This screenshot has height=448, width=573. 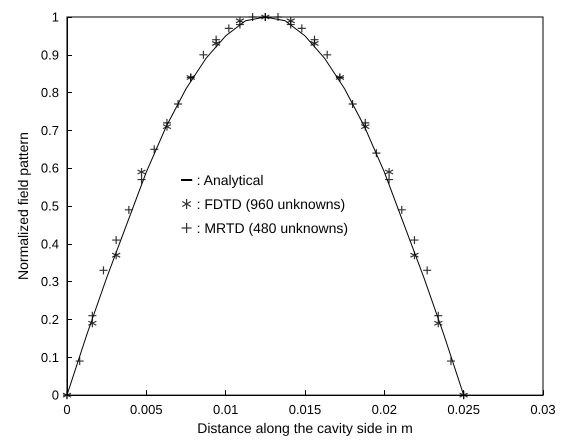 What do you see at coordinates (384, 410) in the screenshot?
I see `x-tick-label: 0.02` at bounding box center [384, 410].